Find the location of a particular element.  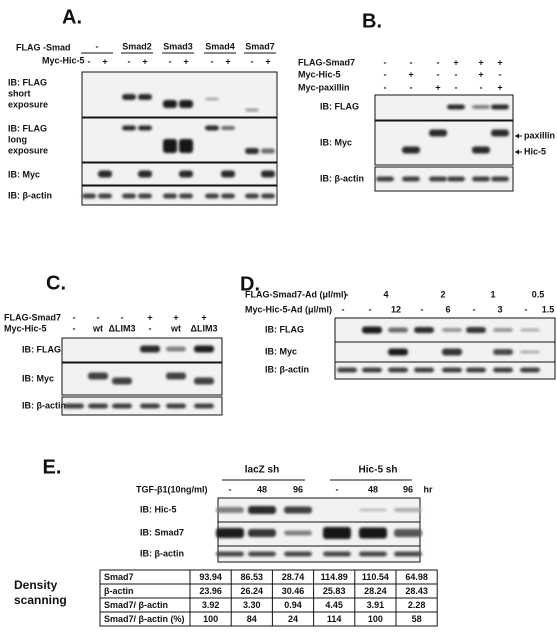

table-cell: 26.24 is located at coordinates (252, 591).